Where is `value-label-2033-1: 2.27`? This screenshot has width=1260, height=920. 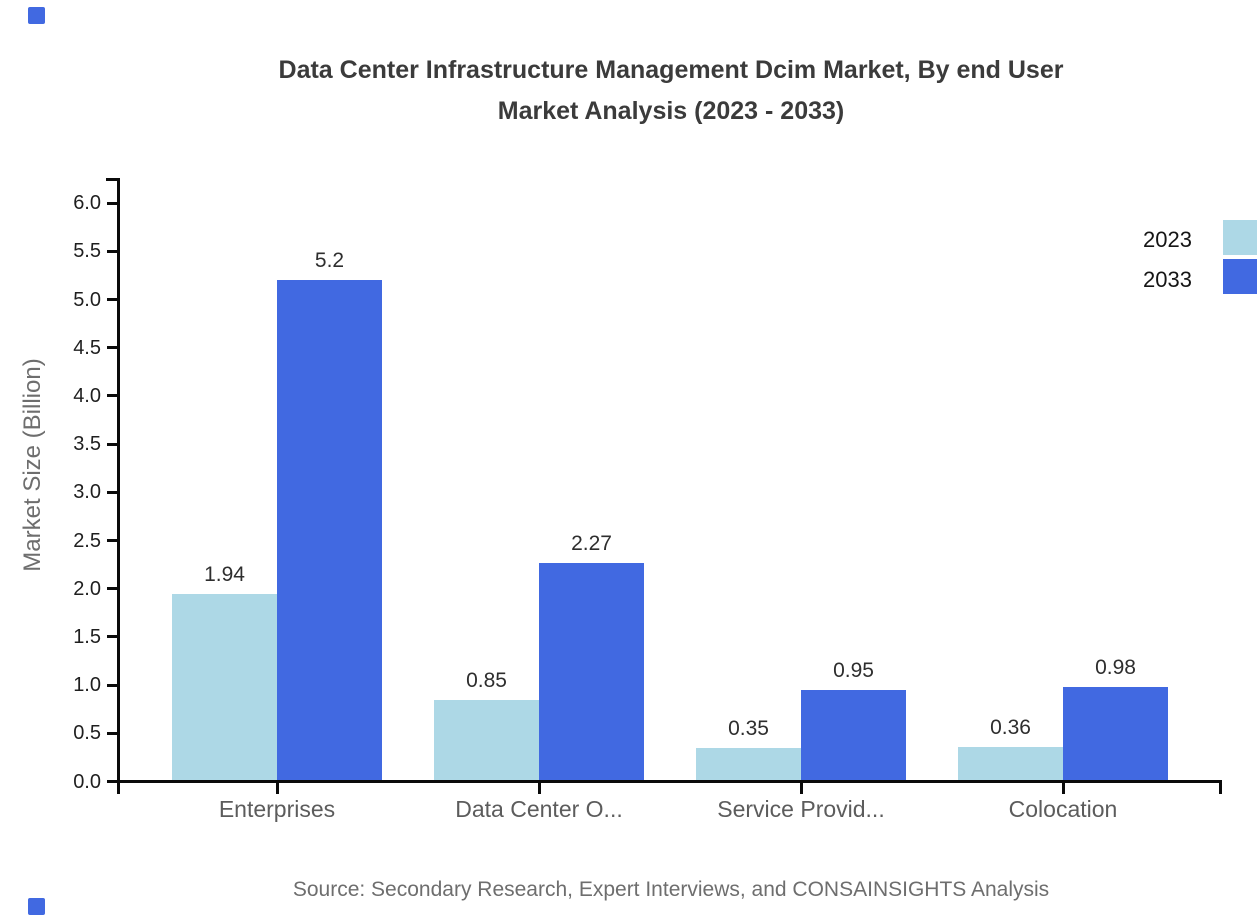 value-label-2033-1: 2.27 is located at coordinates (591, 543).